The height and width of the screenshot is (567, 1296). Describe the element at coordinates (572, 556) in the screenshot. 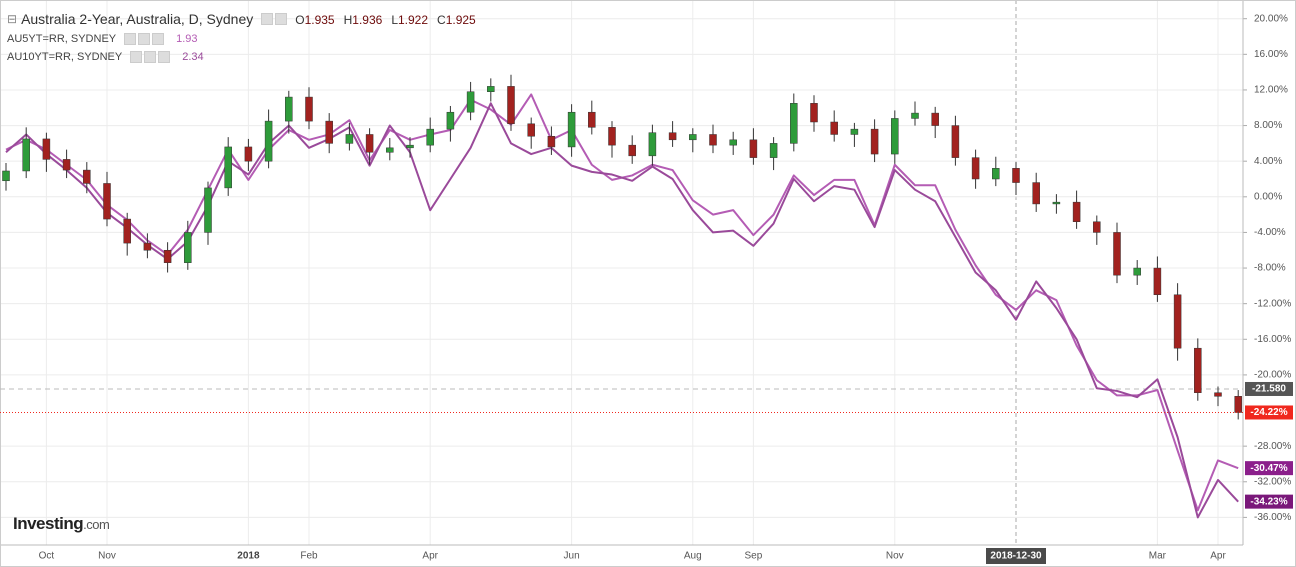

I see `x-tick-label: Jun` at that location.